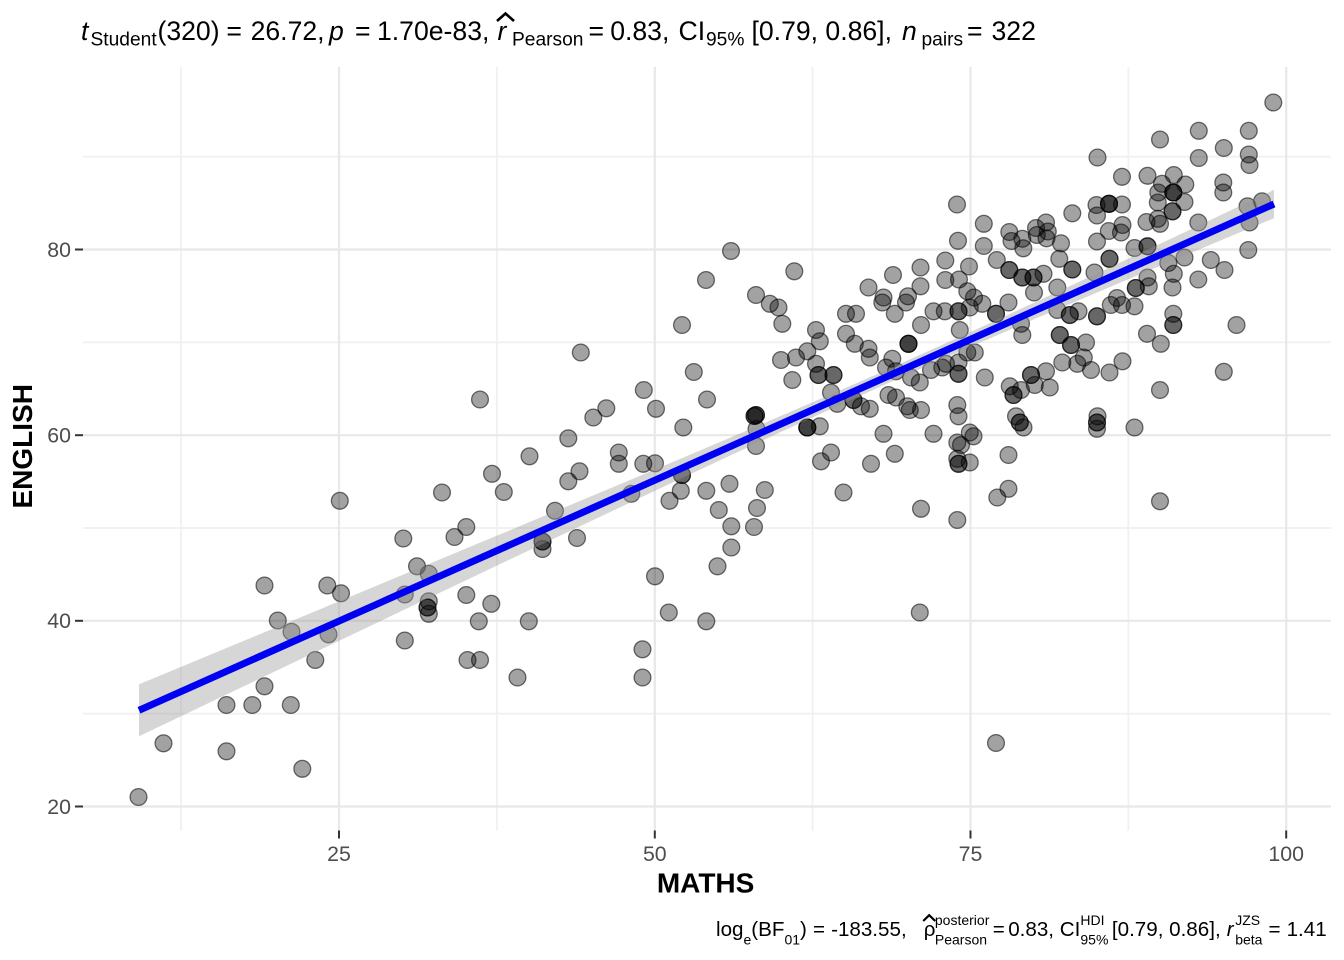 This screenshot has height=960, width=1344. I want to click on svg-text: n, so click(909, 31).